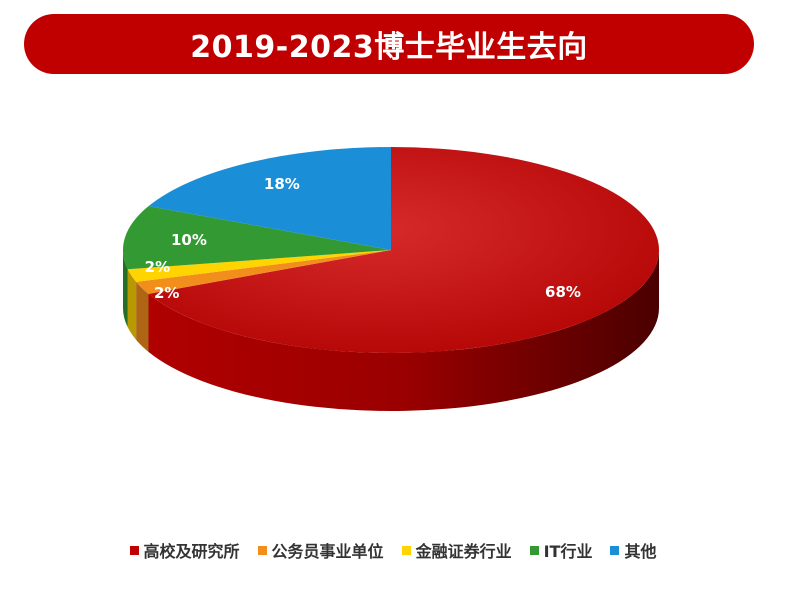  What do you see at coordinates (282, 184) in the screenshot?
I see `data-label-4: 18%` at bounding box center [282, 184].